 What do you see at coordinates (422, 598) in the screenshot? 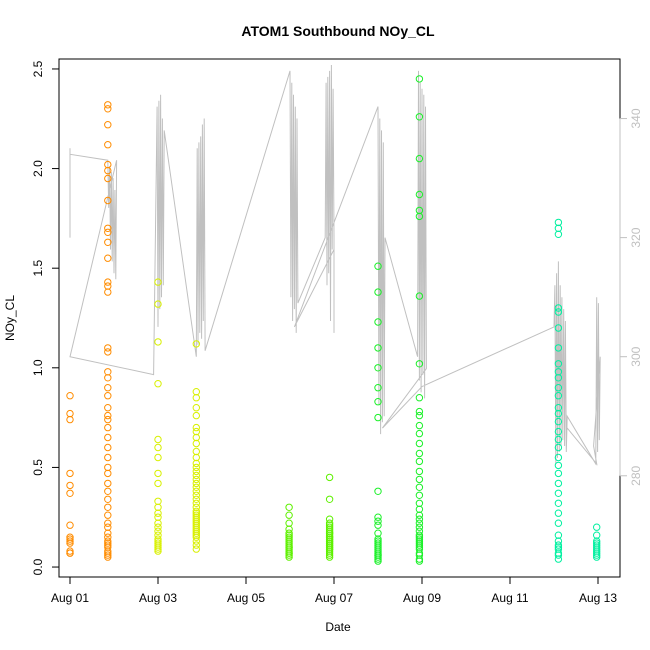
I see `x-tick-label: Aug 09` at bounding box center [422, 598].